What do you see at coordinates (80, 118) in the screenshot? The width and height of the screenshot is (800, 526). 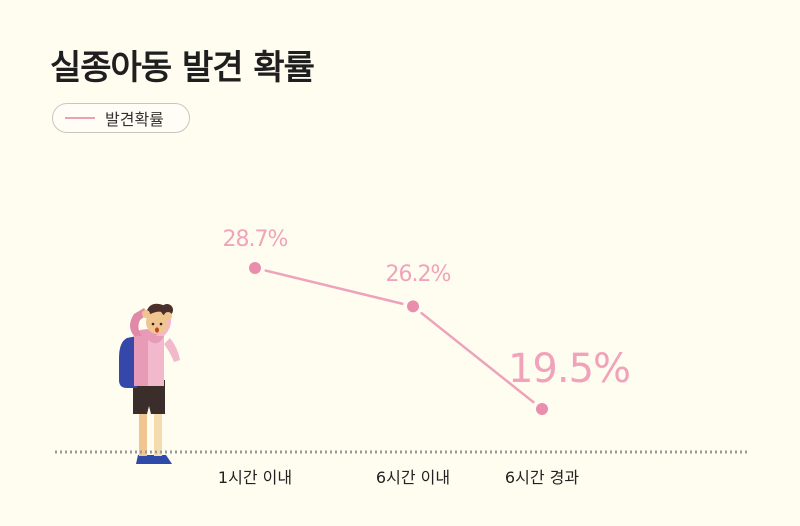 I see `legend-swatch` at bounding box center [80, 118].